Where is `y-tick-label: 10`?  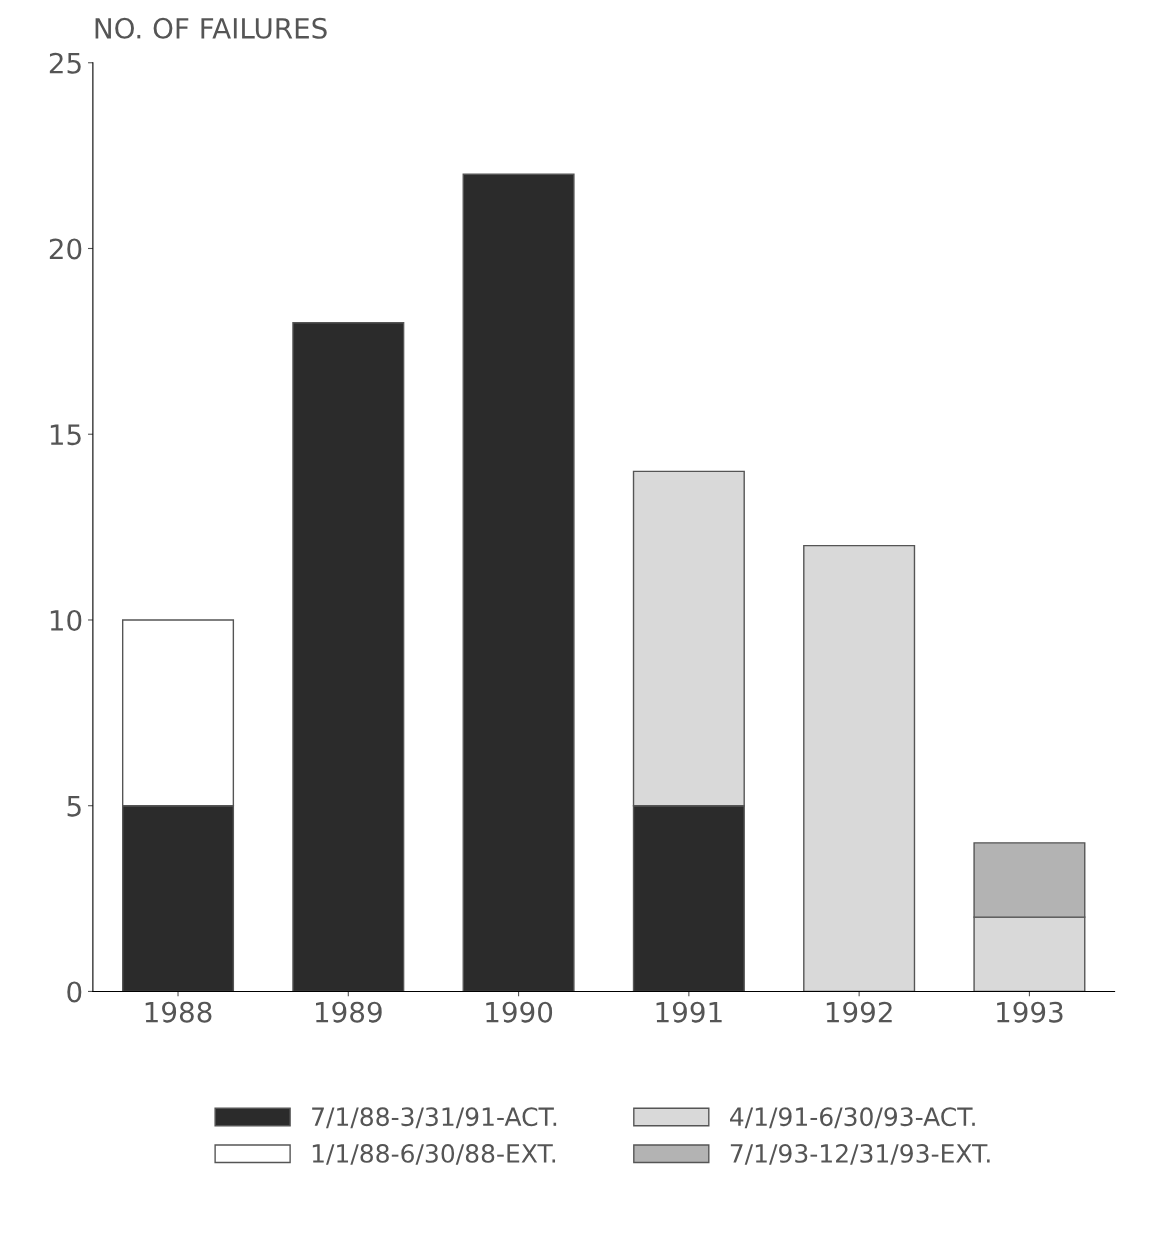 y-tick-label: 10 is located at coordinates (66, 620).